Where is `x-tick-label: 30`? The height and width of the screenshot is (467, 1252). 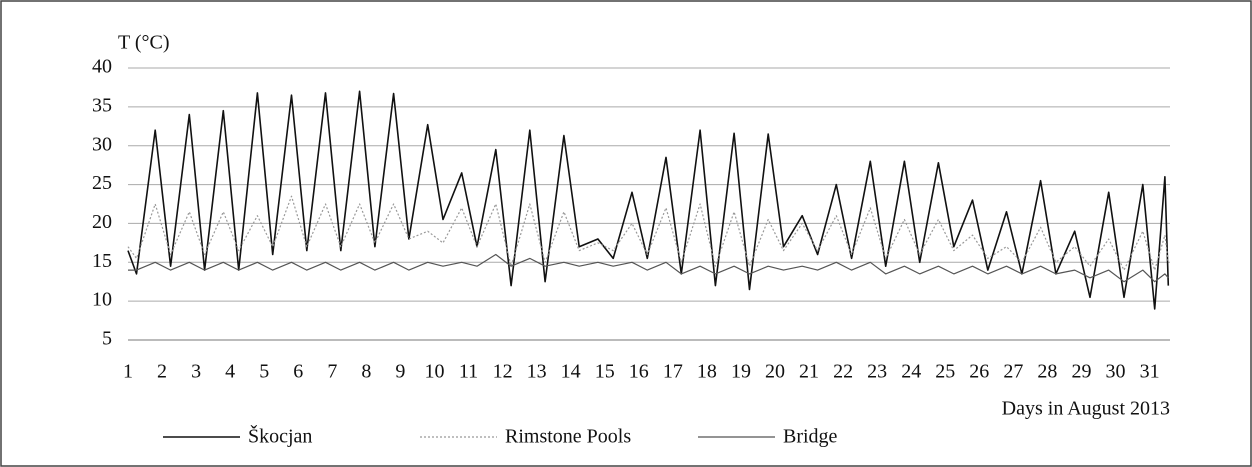 x-tick-label: 30 is located at coordinates (1116, 372).